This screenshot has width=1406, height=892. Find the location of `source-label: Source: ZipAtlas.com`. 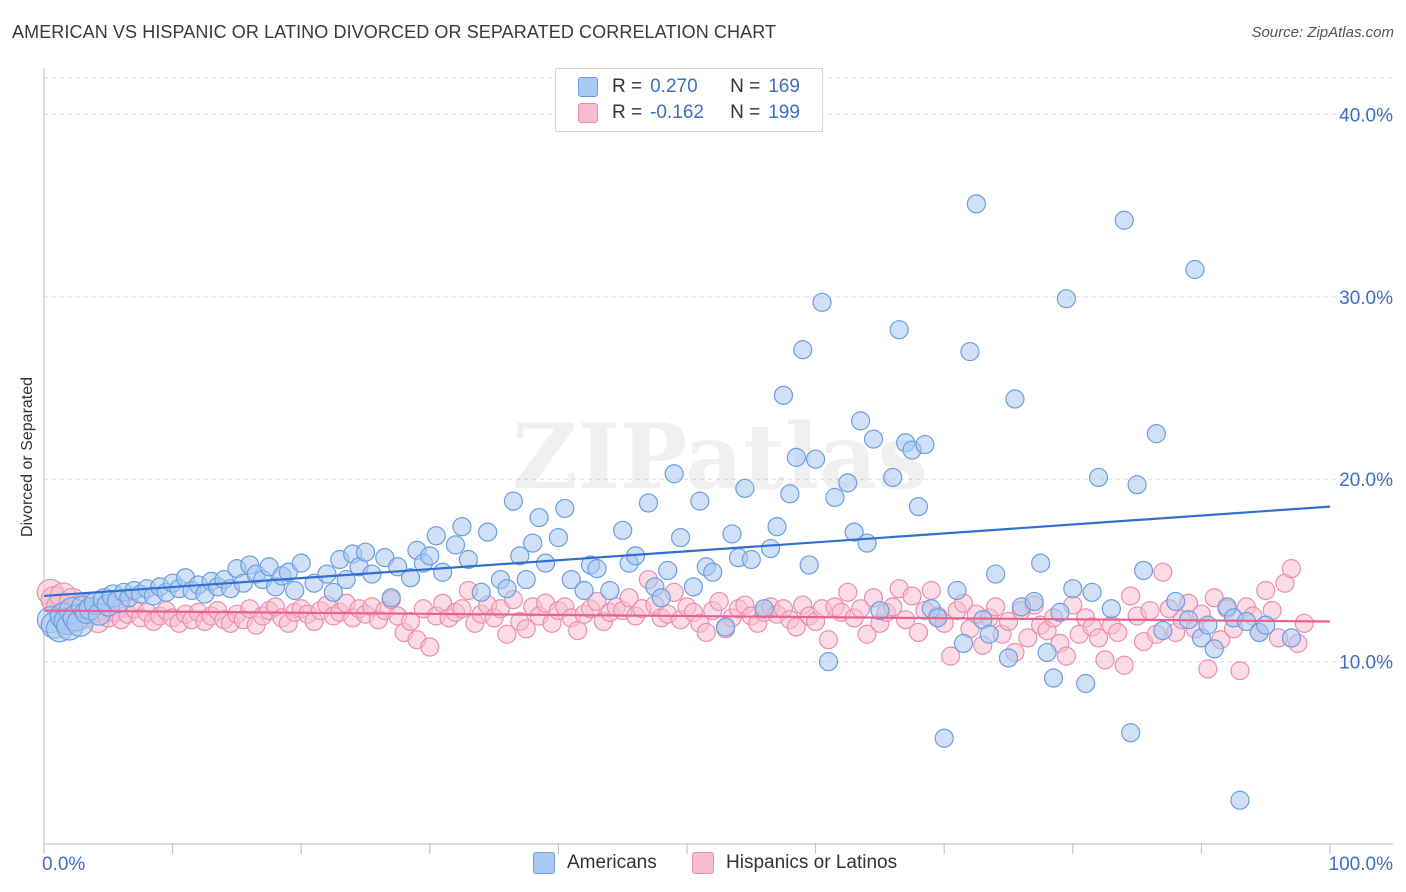

source-label: Source: ZipAtlas.com is located at coordinates (1322, 32).